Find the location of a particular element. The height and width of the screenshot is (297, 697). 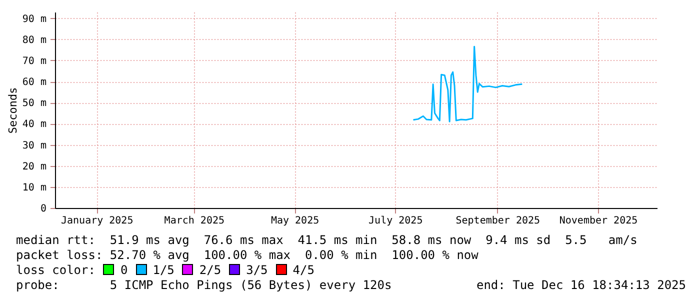

text: 4/5 is located at coordinates (303, 270).